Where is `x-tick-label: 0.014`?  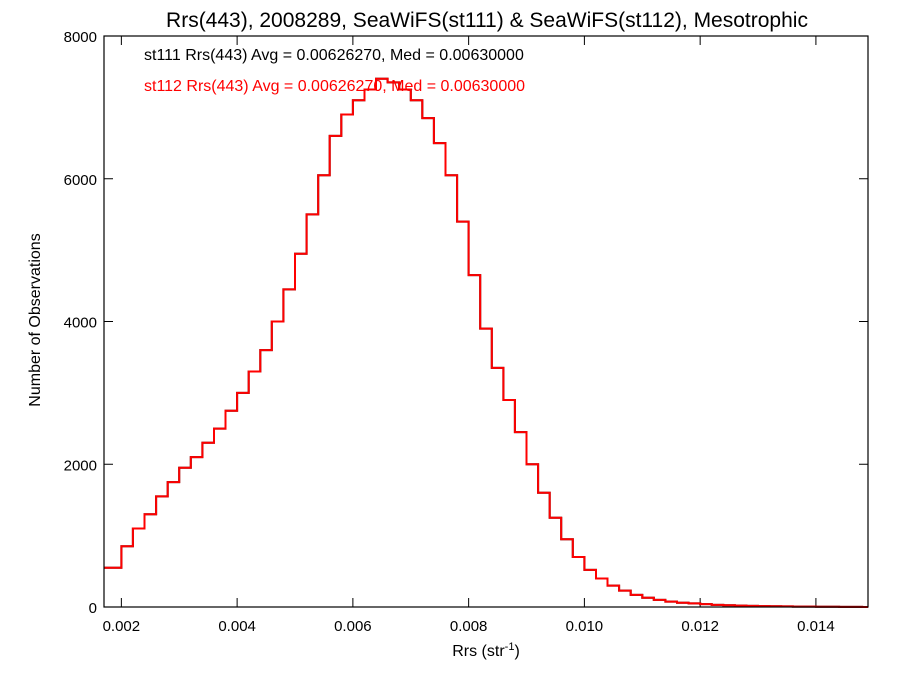 x-tick-label: 0.014 is located at coordinates (816, 626).